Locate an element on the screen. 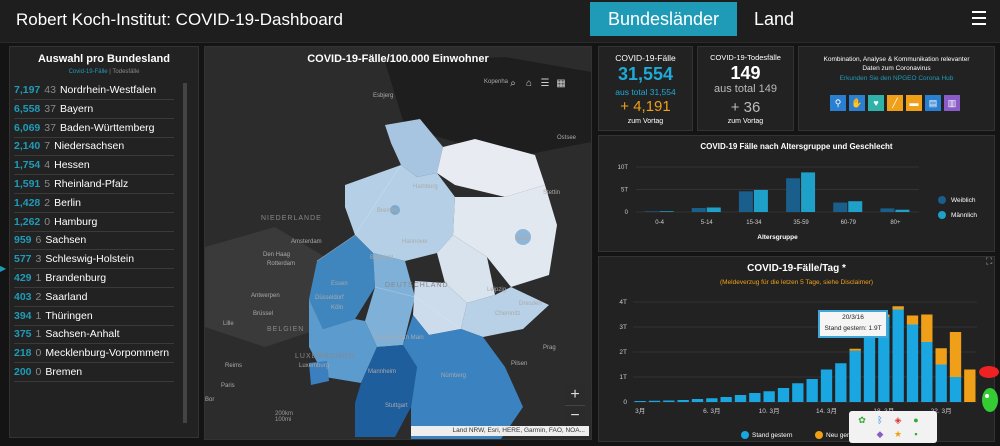 The height and width of the screenshot is (446, 1000). age-legend-label: Weiblich is located at coordinates (963, 200).